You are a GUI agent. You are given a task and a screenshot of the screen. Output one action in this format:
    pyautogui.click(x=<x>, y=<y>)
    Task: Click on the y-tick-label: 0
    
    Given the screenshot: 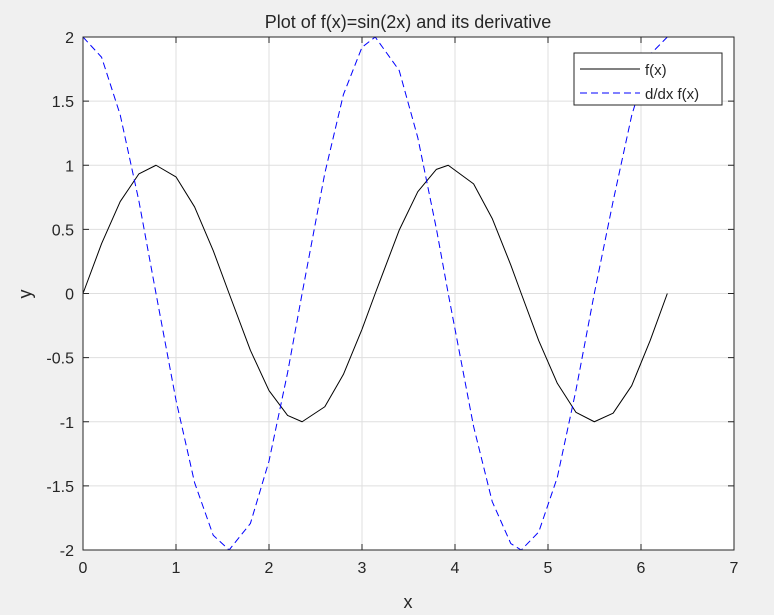 What is the action you would take?
    pyautogui.click(x=69, y=295)
    